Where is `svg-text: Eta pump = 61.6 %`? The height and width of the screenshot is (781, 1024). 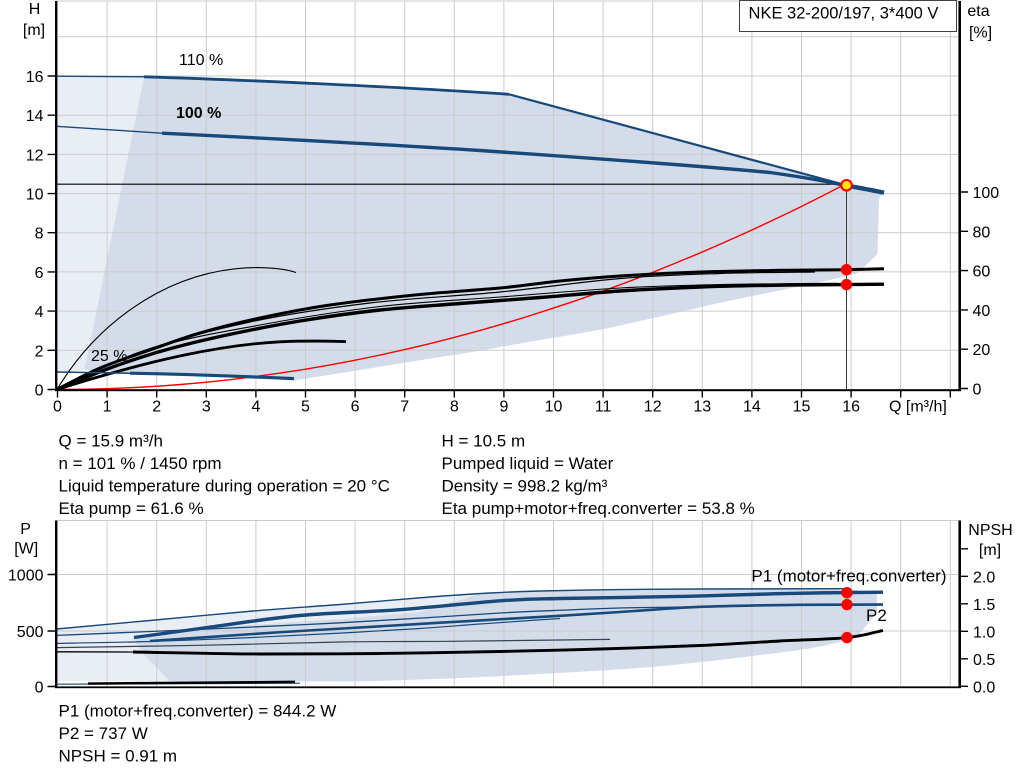
svg-text: Eta pump = 61.6 % is located at coordinates (131, 508).